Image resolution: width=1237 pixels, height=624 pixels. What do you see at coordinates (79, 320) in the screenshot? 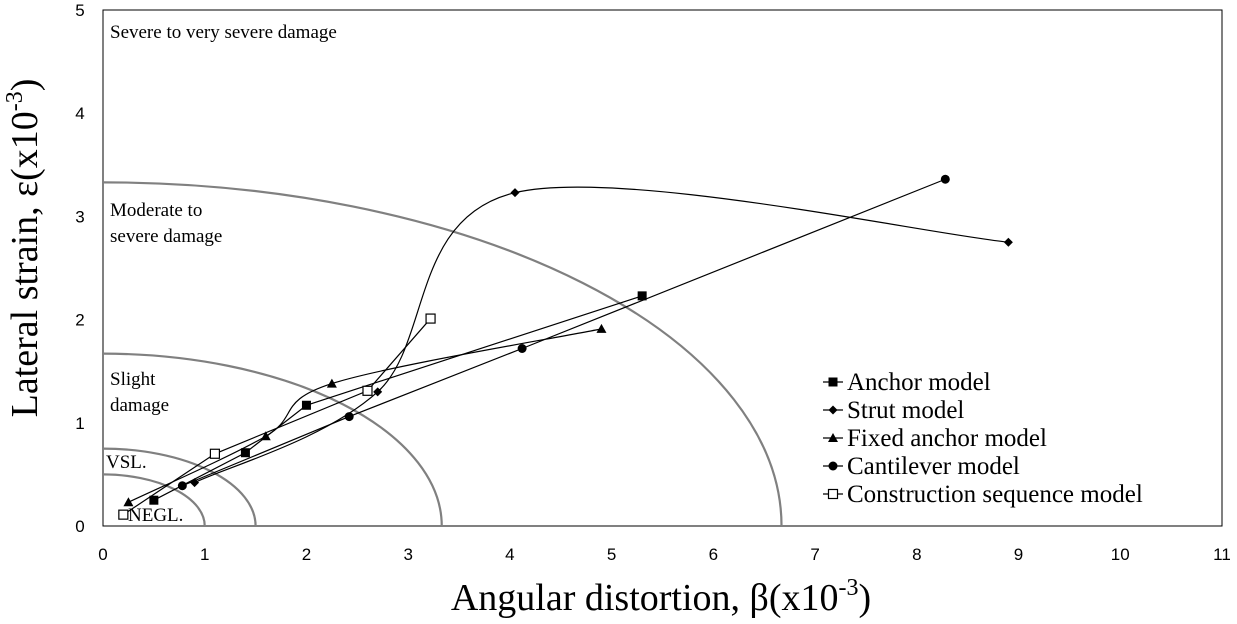
I see `y-tick-label: 2` at bounding box center [79, 320].